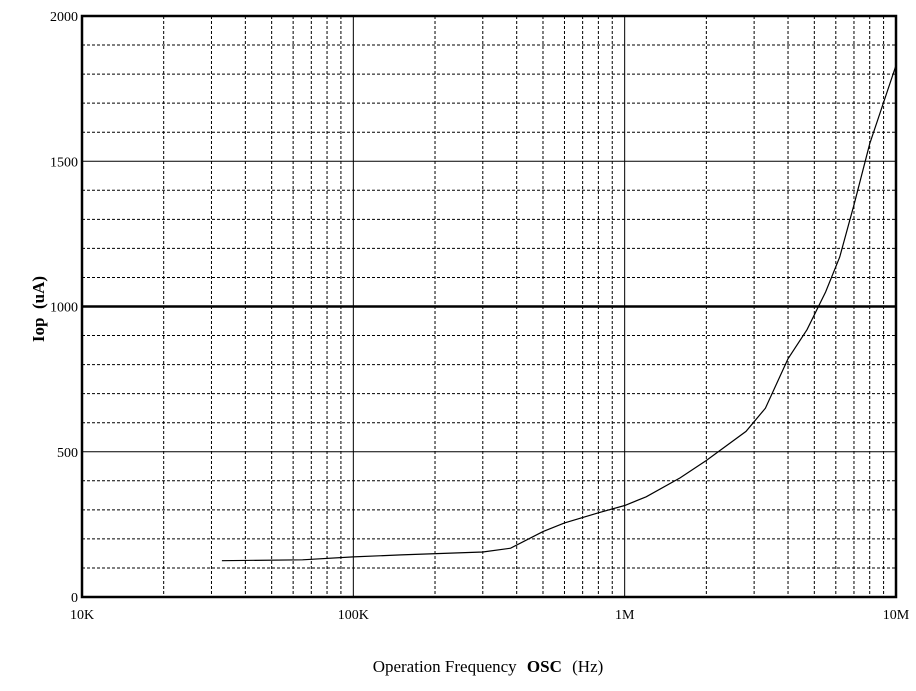 The image size is (916, 691). Describe the element at coordinates (544, 666) in the screenshot. I see `x-axis-label-osc: OSC` at that location.